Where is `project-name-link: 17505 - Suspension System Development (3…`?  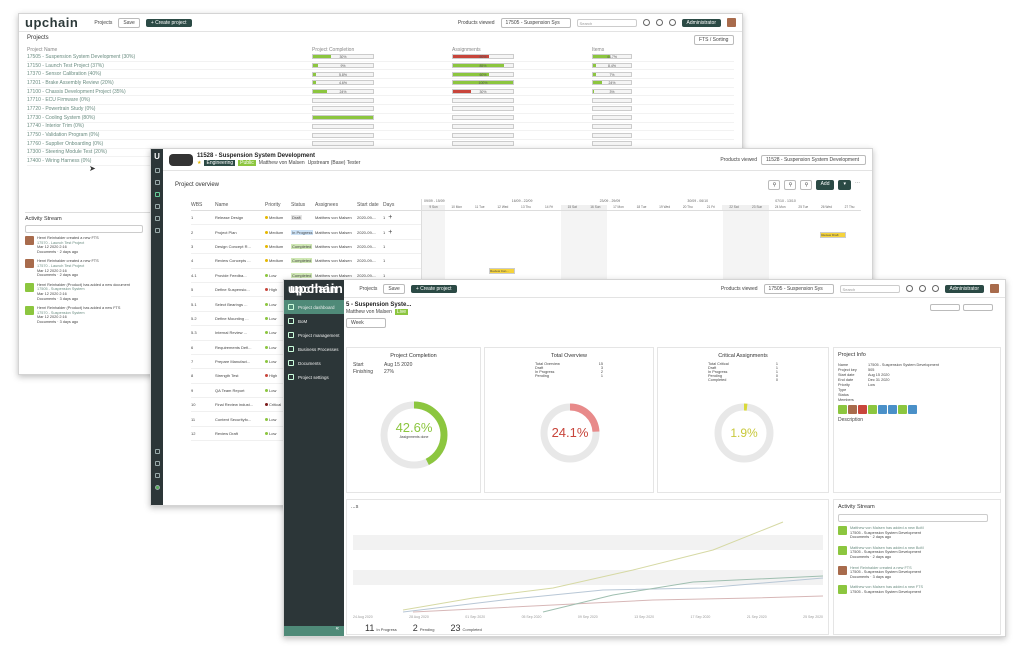 project-name-link: 17505 - Suspension System Development (3… is located at coordinates (81, 56).